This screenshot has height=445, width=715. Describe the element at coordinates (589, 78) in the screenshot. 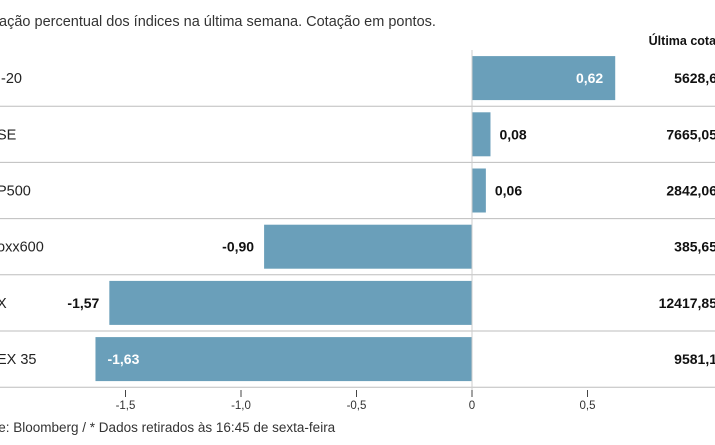

I see `value-label: 0,62` at that location.